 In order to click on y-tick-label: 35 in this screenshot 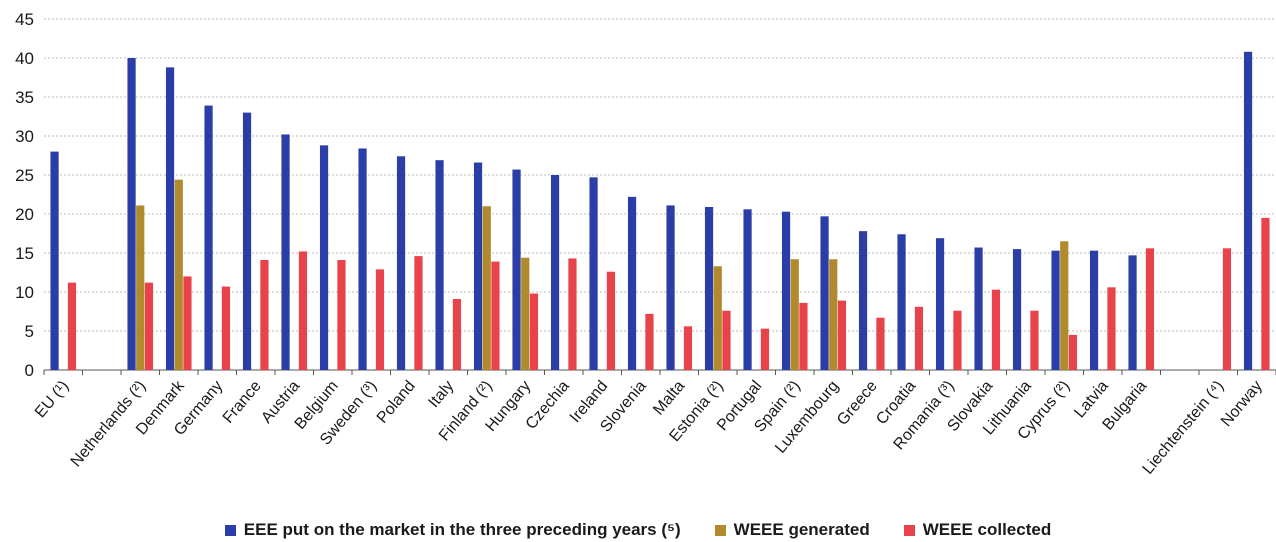, I will do `click(24, 97)`.